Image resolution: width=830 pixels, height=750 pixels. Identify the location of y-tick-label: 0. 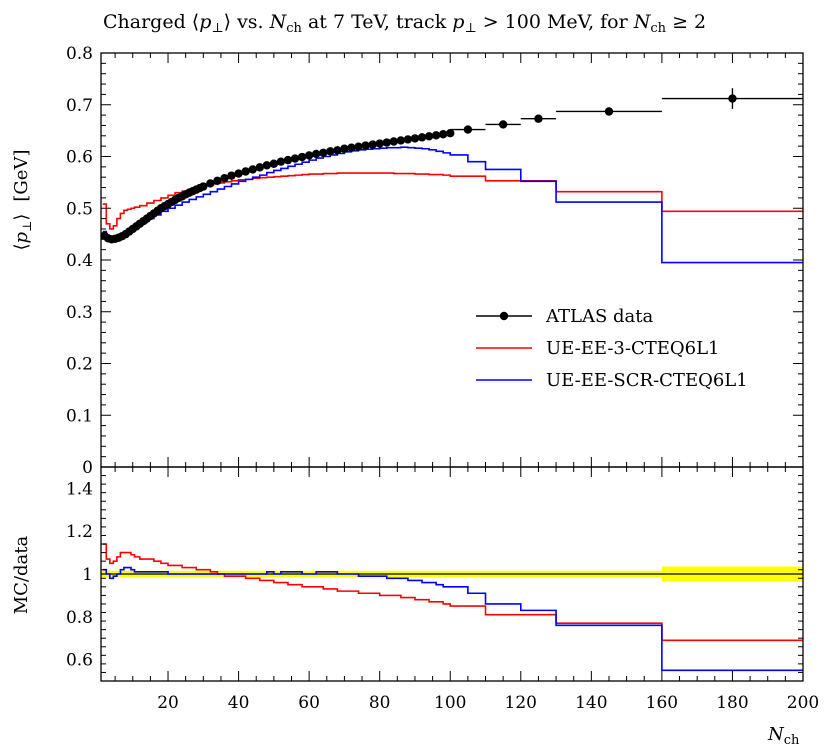
(87, 468).